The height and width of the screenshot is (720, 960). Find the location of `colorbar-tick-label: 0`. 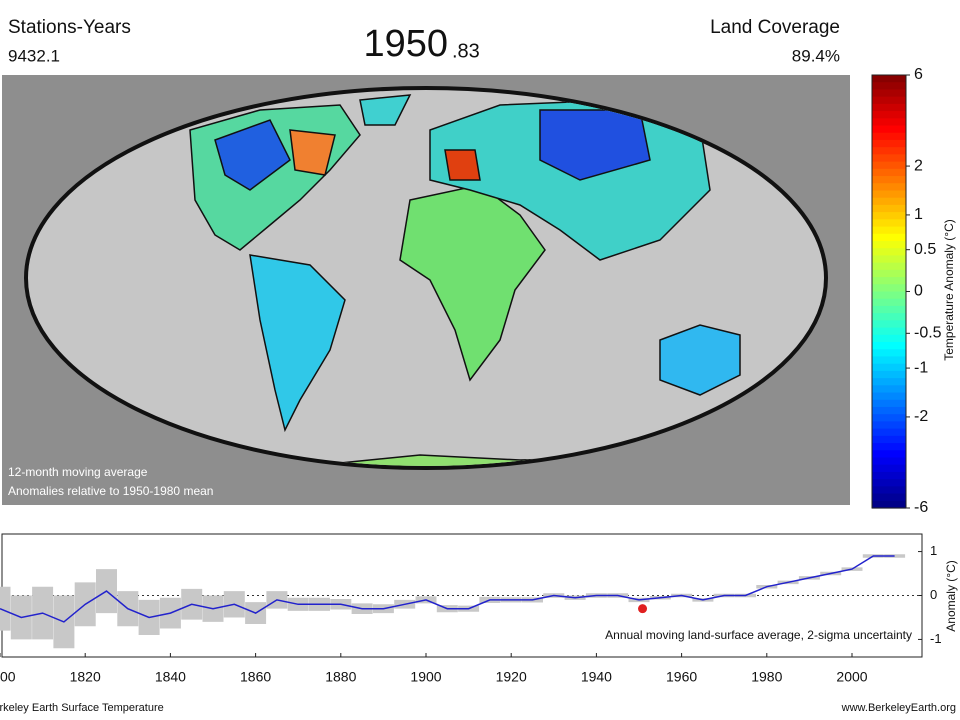

colorbar-tick-label: 0 is located at coordinates (918, 291).